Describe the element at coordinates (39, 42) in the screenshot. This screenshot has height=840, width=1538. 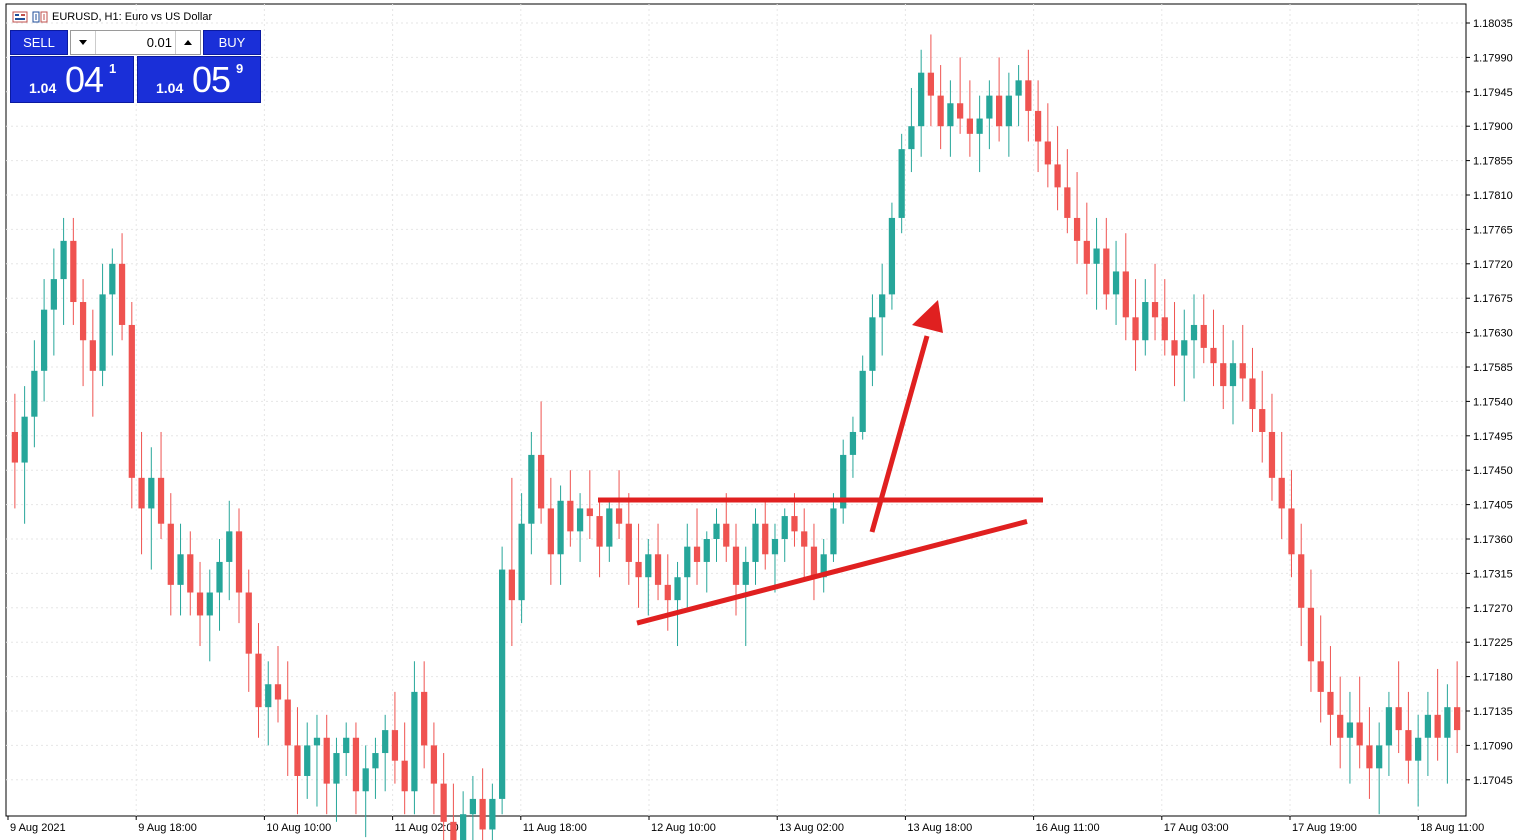
I see `sell-button: SELL` at that location.